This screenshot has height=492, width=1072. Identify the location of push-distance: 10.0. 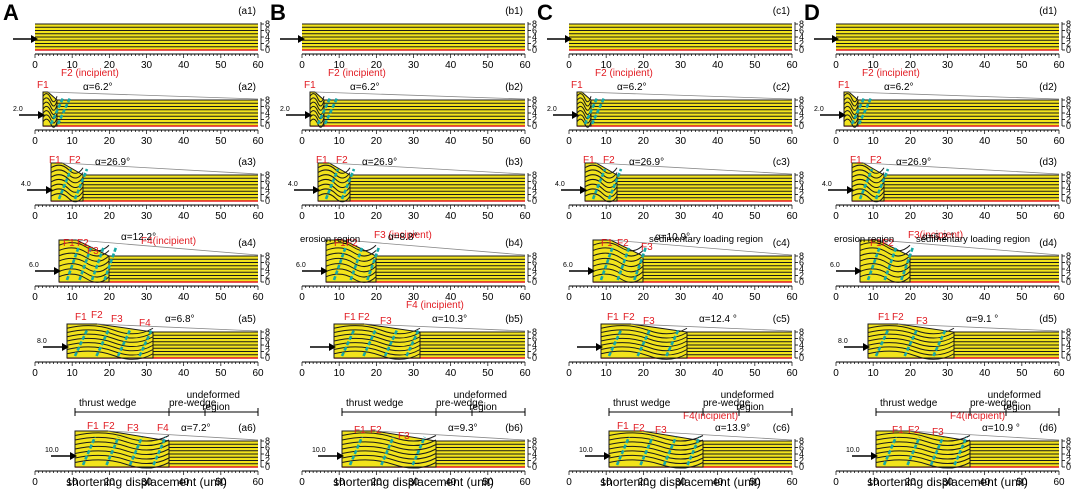
(52, 450).